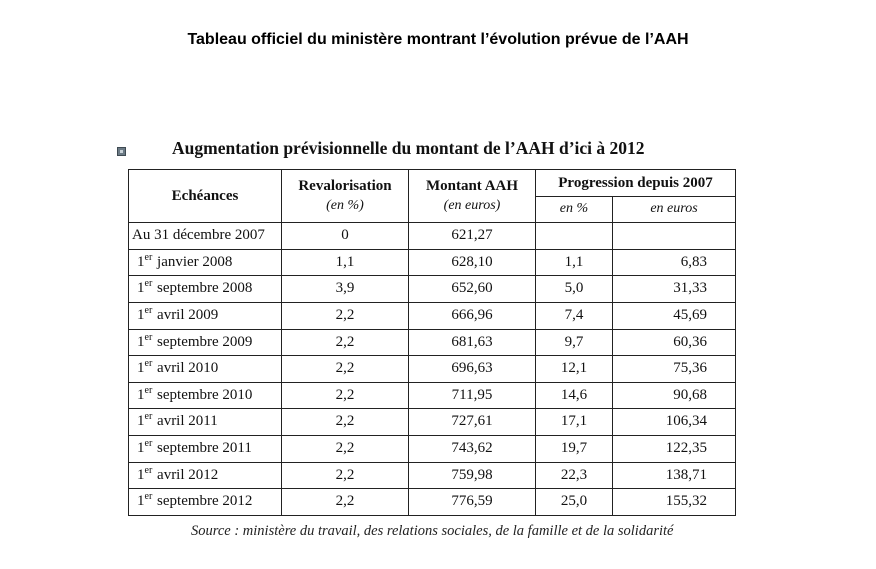 The image size is (876, 569). Describe the element at coordinates (674, 395) in the screenshot. I see `cell-progression-eur: 90,68` at that location.